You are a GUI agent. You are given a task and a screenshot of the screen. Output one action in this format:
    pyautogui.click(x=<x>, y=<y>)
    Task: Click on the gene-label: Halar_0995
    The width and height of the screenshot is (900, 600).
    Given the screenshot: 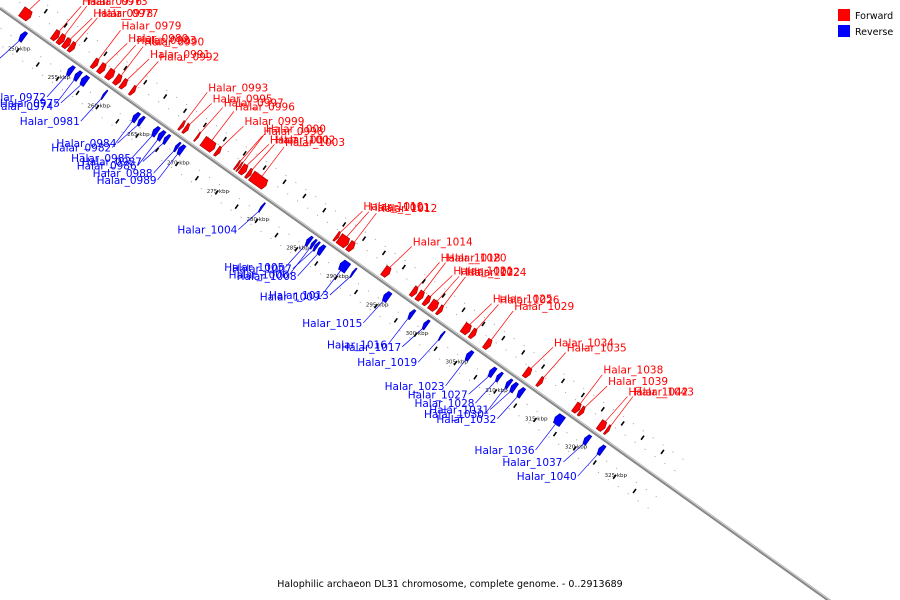 What is the action you would take?
    pyautogui.click(x=243, y=99)
    